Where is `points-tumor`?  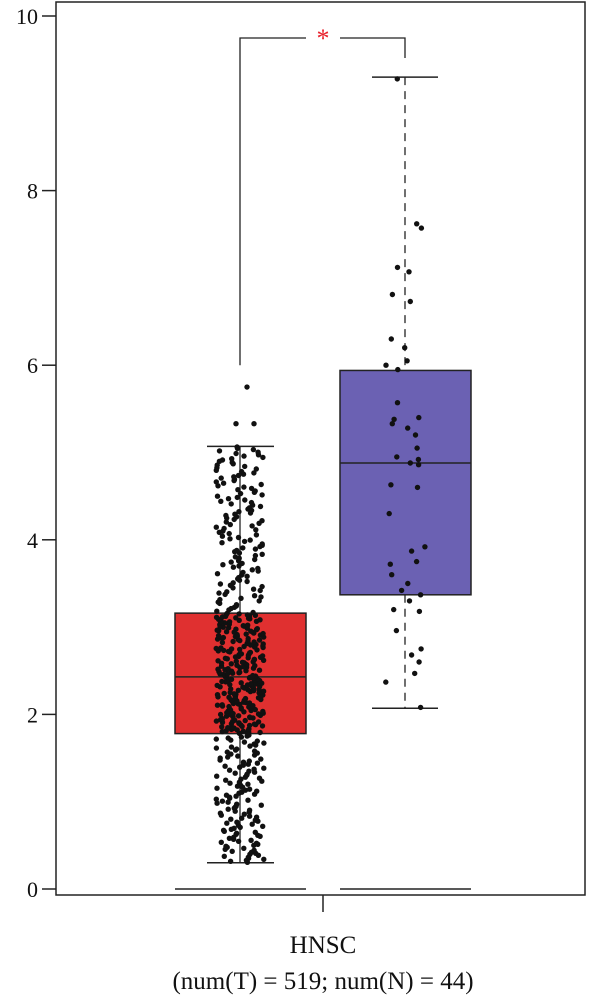 points-tumor is located at coordinates (240, 624).